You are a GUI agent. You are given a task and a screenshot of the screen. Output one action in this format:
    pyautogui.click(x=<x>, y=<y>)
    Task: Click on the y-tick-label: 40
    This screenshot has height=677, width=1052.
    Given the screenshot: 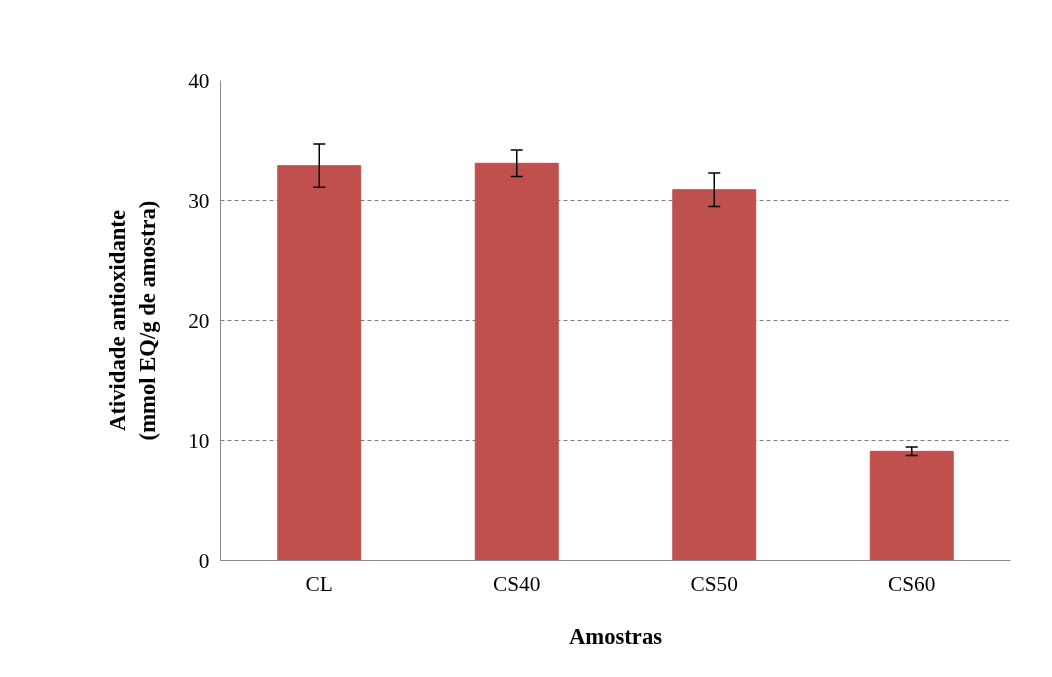 What is the action you would take?
    pyautogui.click(x=199, y=80)
    